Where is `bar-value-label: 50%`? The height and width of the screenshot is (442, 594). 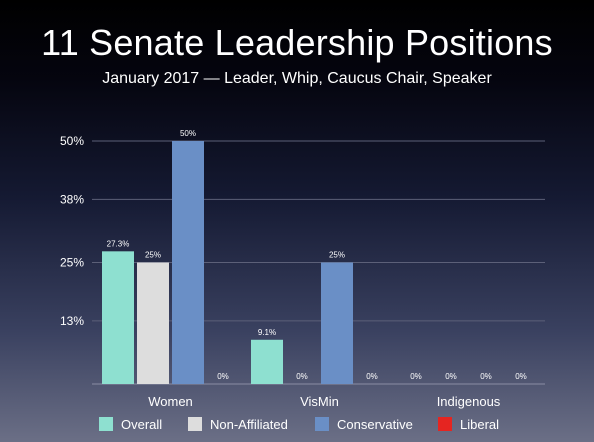 bar-value-label: 50% is located at coordinates (188, 133).